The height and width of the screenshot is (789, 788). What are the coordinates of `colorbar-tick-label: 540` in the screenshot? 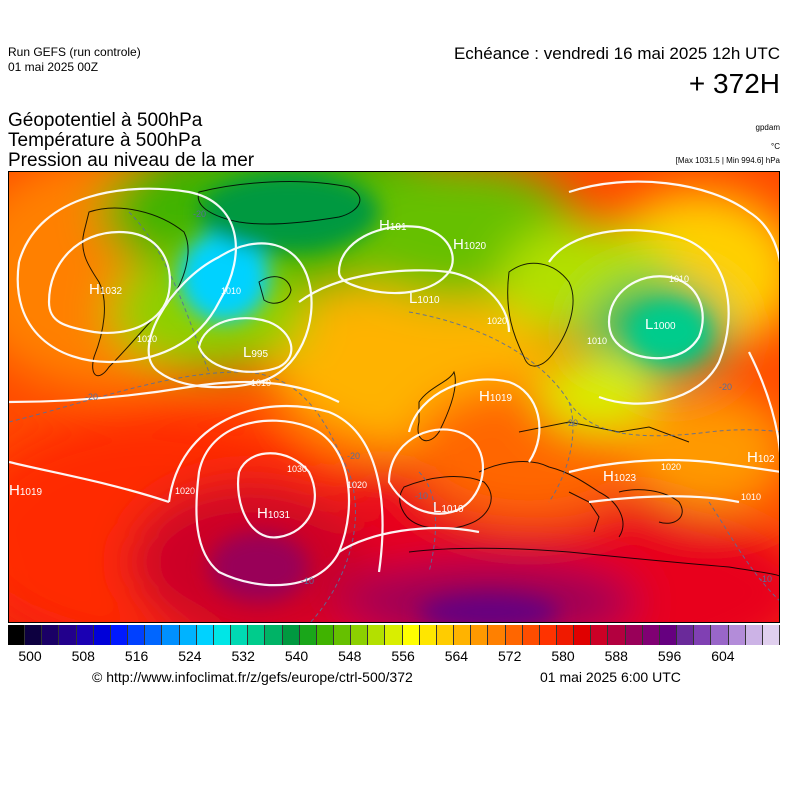 It's located at (296, 656).